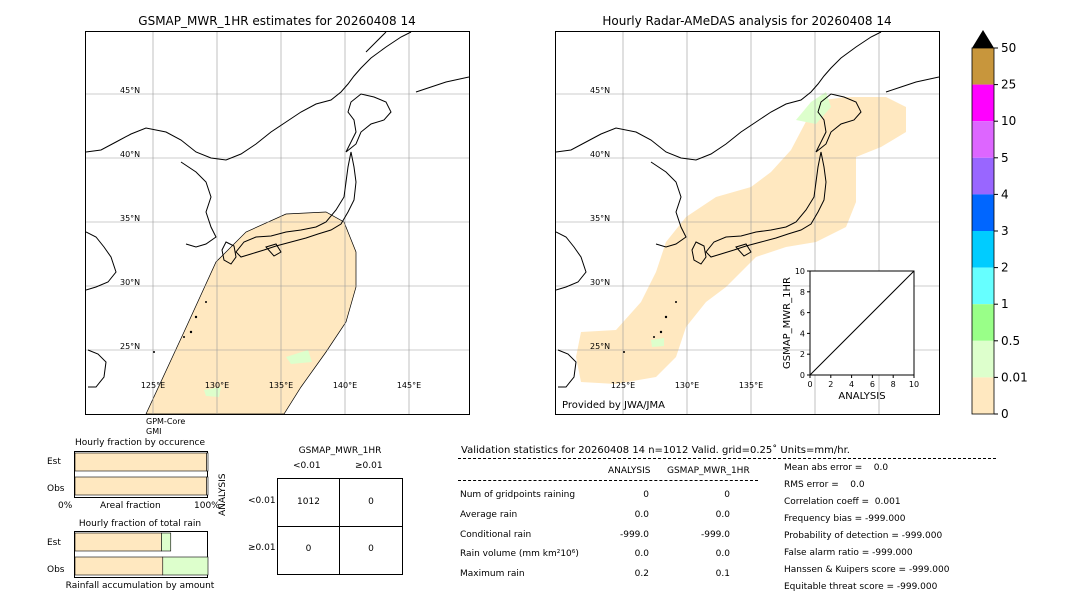 This screenshot has width=1080, height=612. What do you see at coordinates (608, 480) in the screenshot?
I see `validation-col-divider` at bounding box center [608, 480].